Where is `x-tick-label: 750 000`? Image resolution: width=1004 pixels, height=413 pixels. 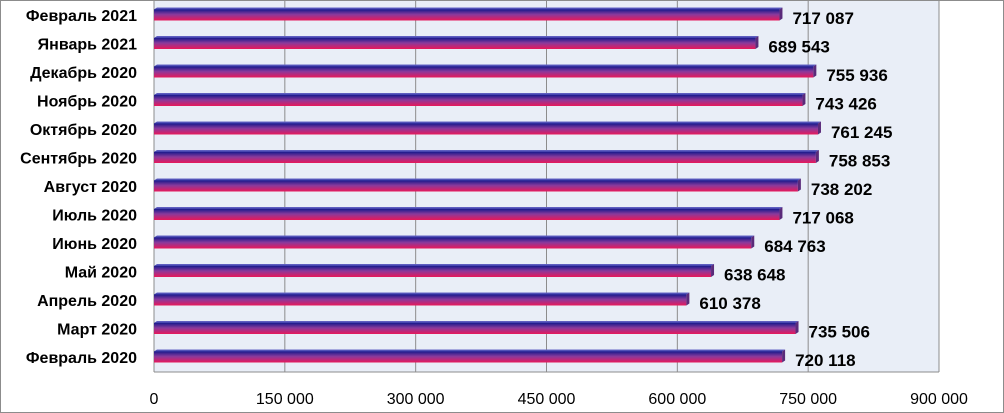 x-tick-label: 750 000 is located at coordinates (808, 399).